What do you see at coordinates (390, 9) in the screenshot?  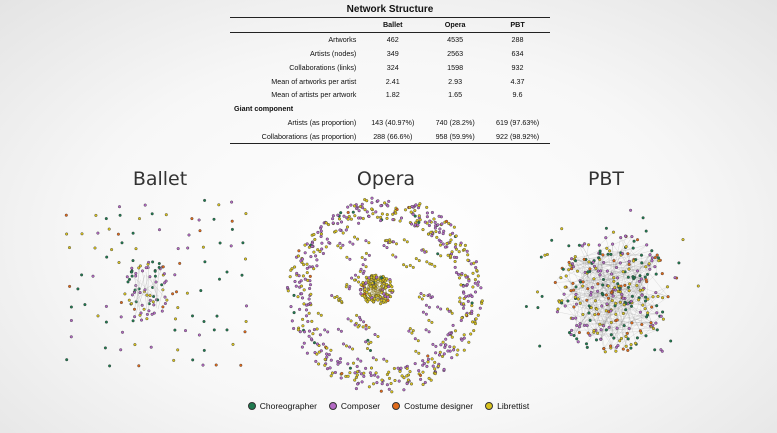 I see `table-title: Network Structure` at bounding box center [390, 9].